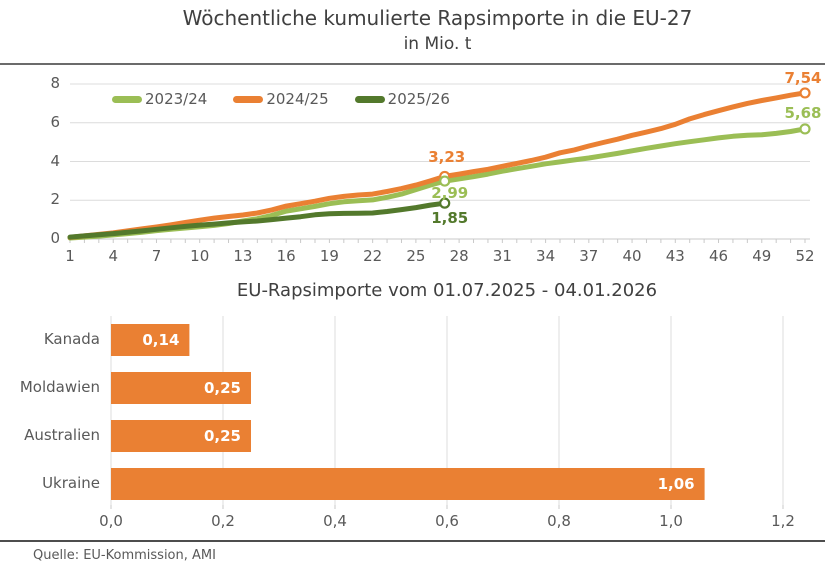  What do you see at coordinates (150, 340) in the screenshot?
I see `bar-kanada` at bounding box center [150, 340].